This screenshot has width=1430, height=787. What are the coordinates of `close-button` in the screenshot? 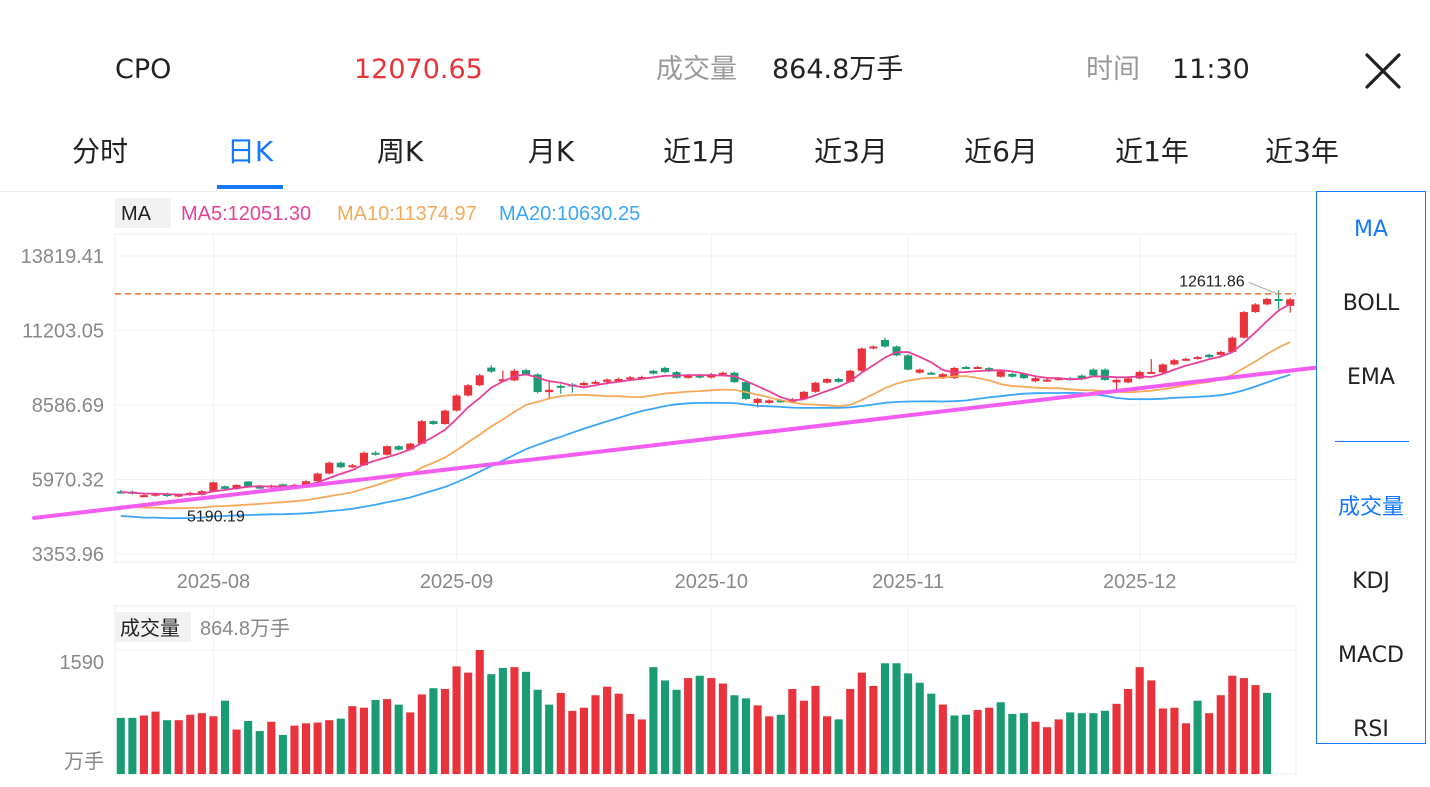 It's located at (1383, 71).